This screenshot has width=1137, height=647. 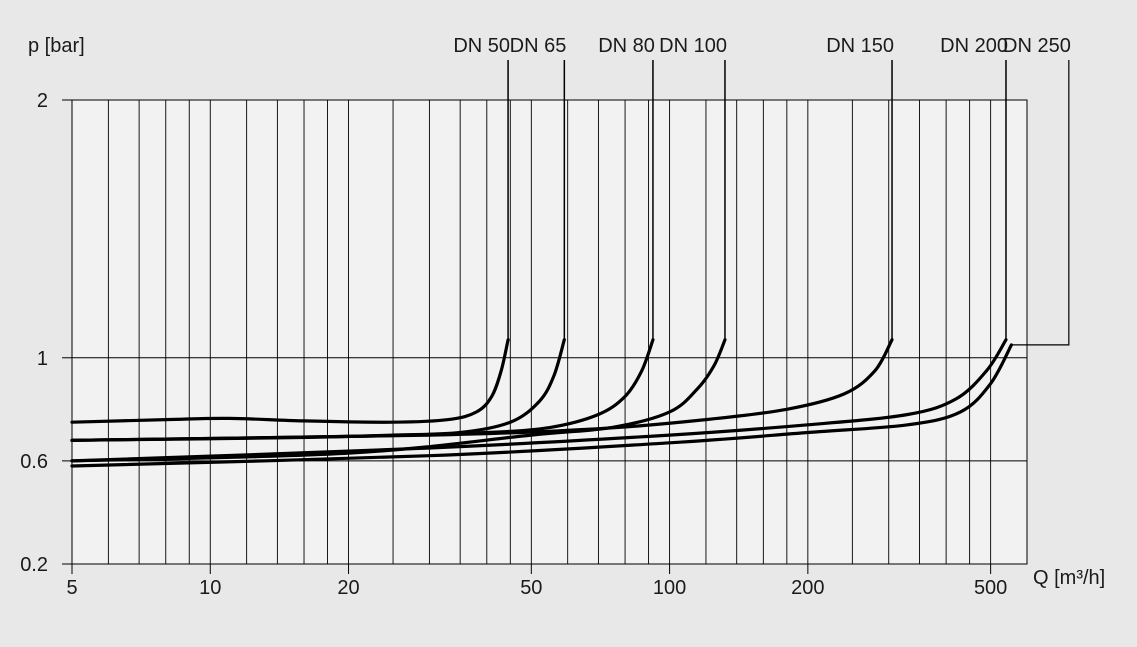 What do you see at coordinates (56, 46) in the screenshot?
I see `y-axis-label: p [bar]` at bounding box center [56, 46].